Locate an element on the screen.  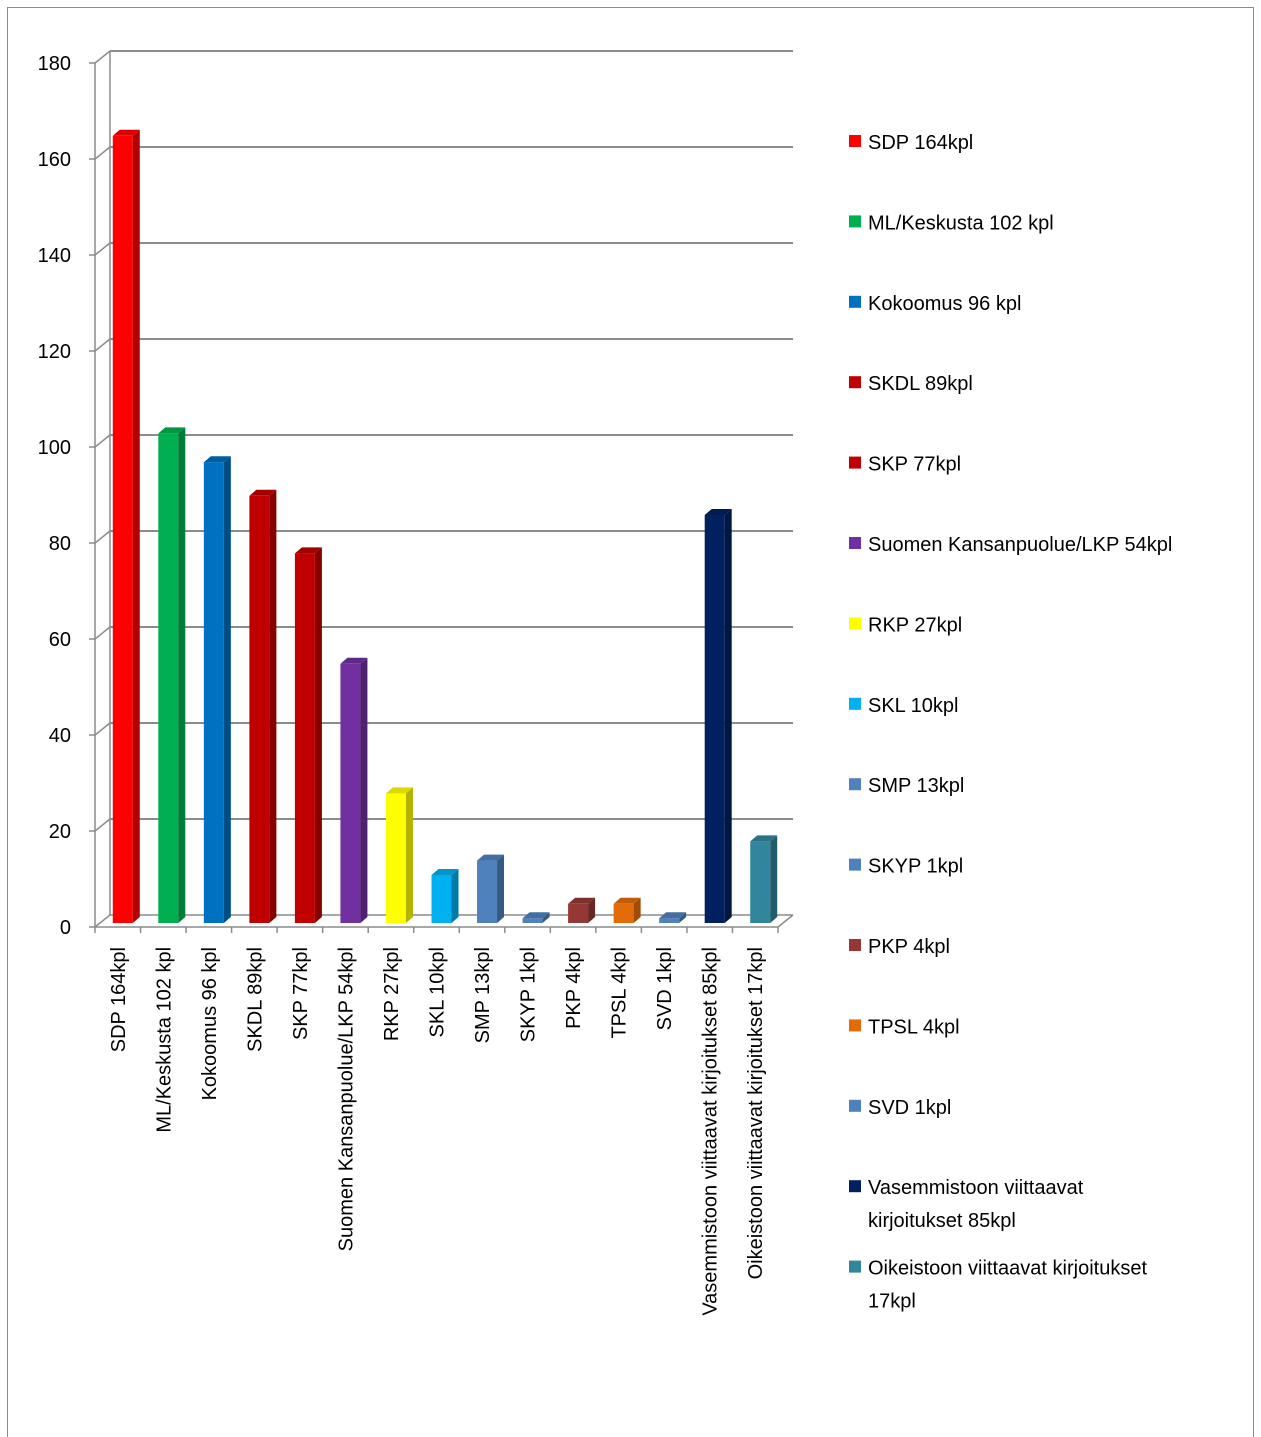
floor-right-edge is located at coordinates (785, 921).